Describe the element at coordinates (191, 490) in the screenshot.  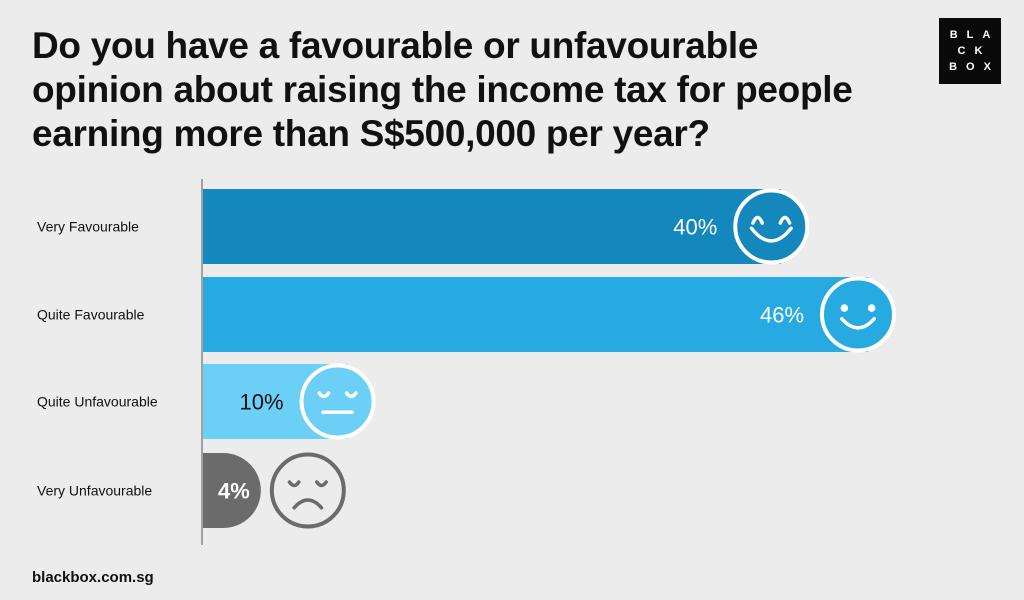
I see `bar-row-3: Very Unfavourable 4%` at that location.